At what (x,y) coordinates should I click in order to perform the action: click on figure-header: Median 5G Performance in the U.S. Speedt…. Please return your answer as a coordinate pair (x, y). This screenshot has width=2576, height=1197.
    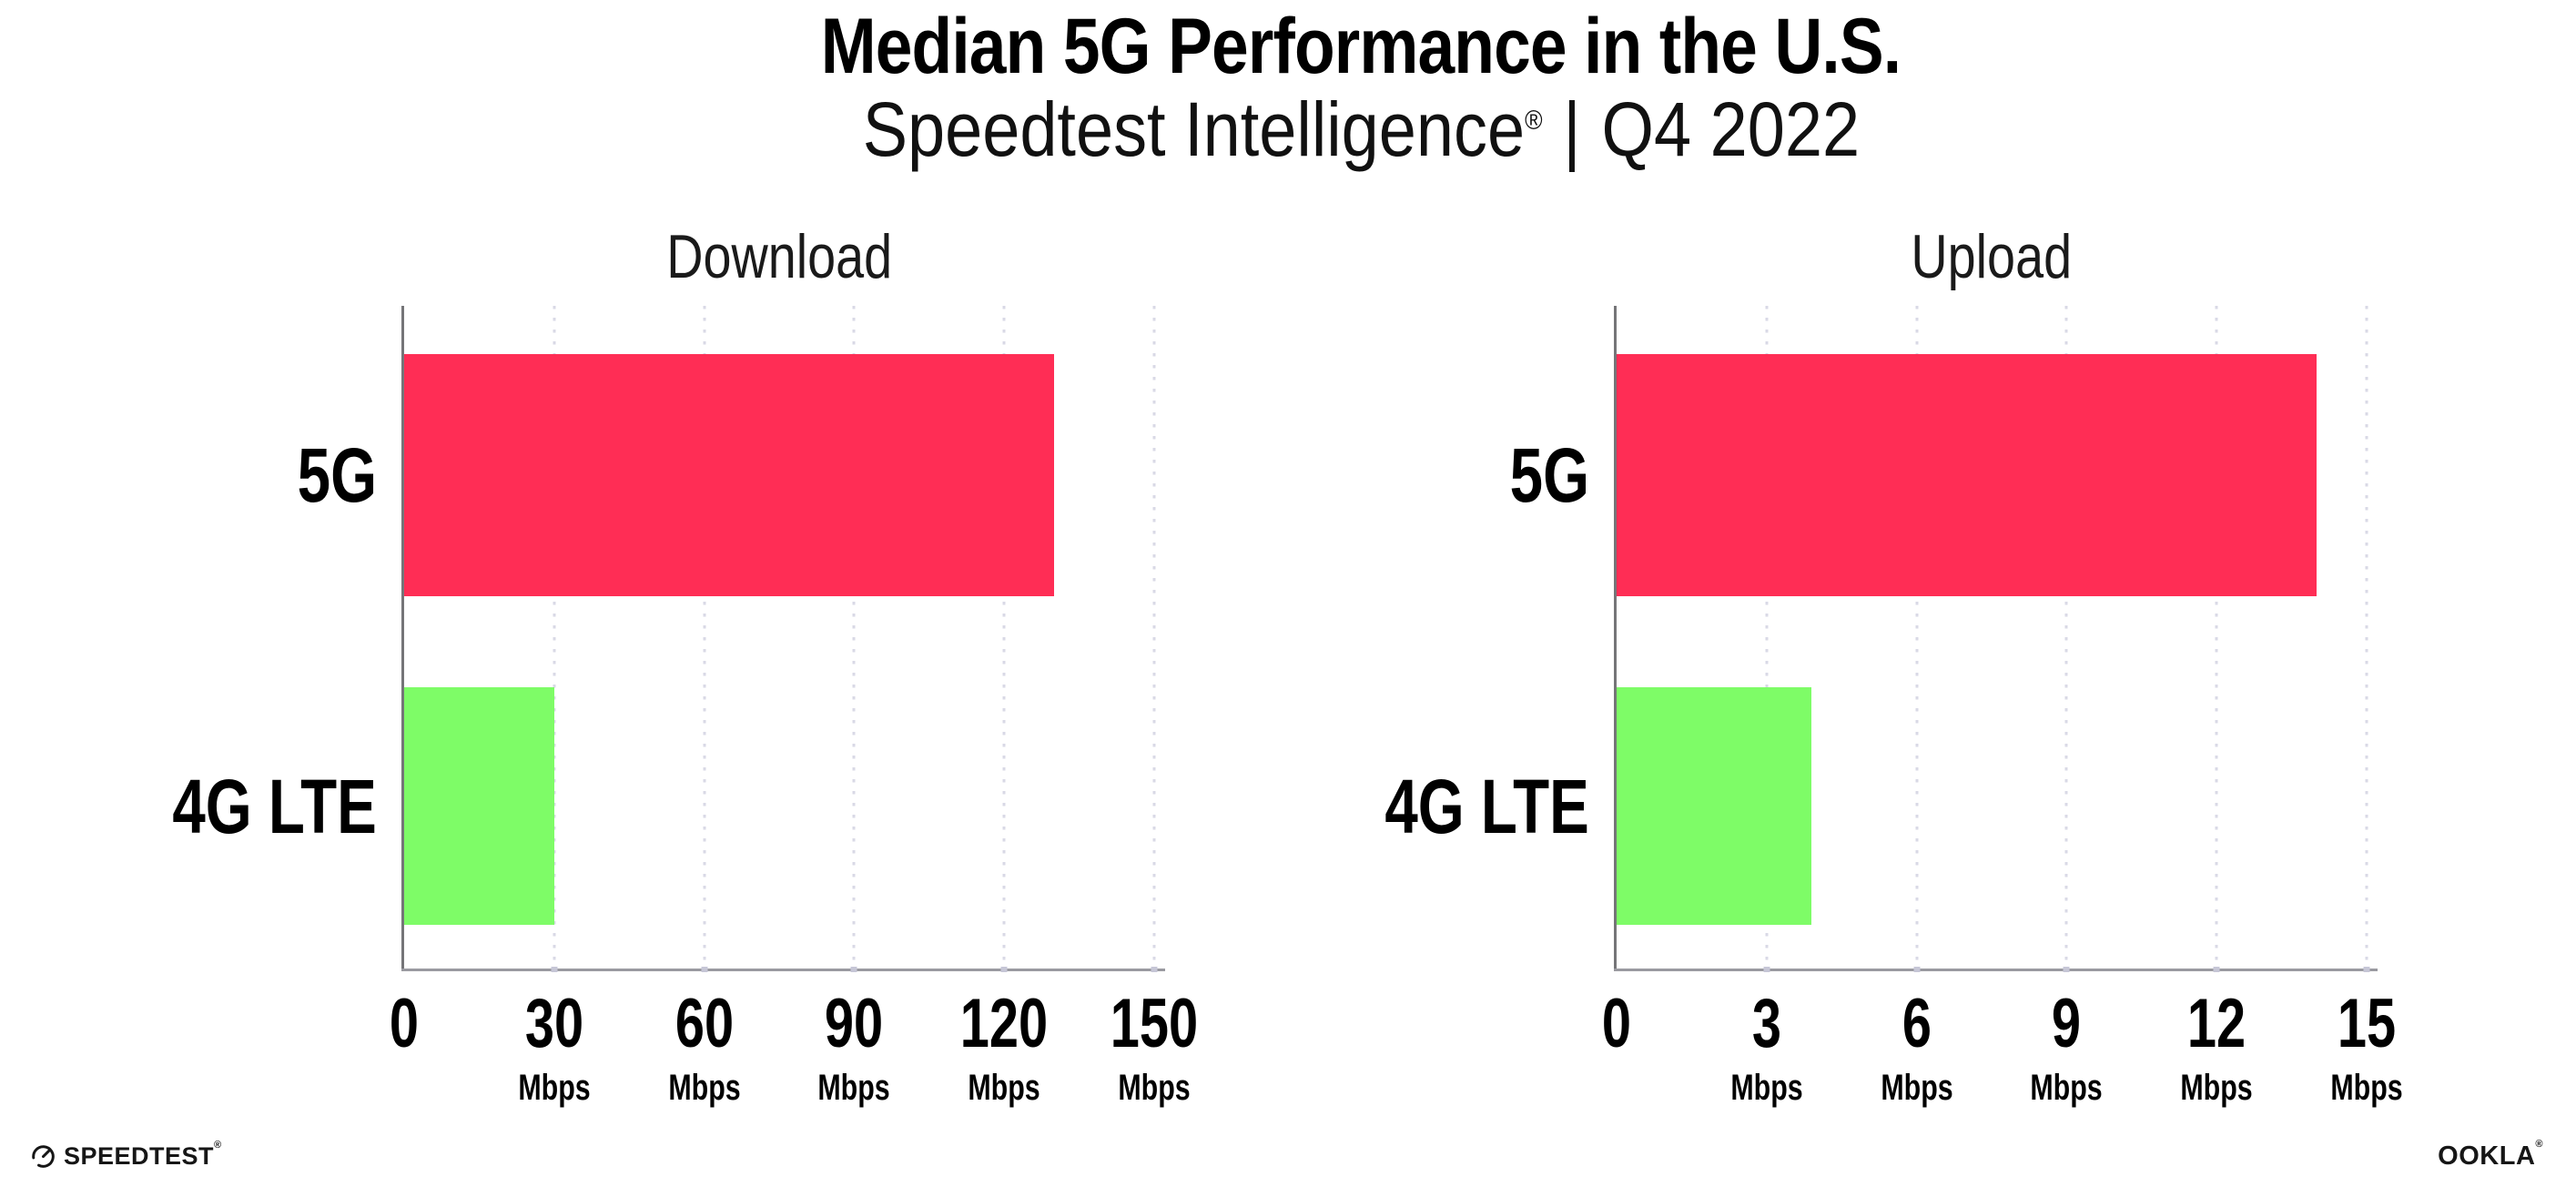
    Looking at the image, I should click on (1361, 84).